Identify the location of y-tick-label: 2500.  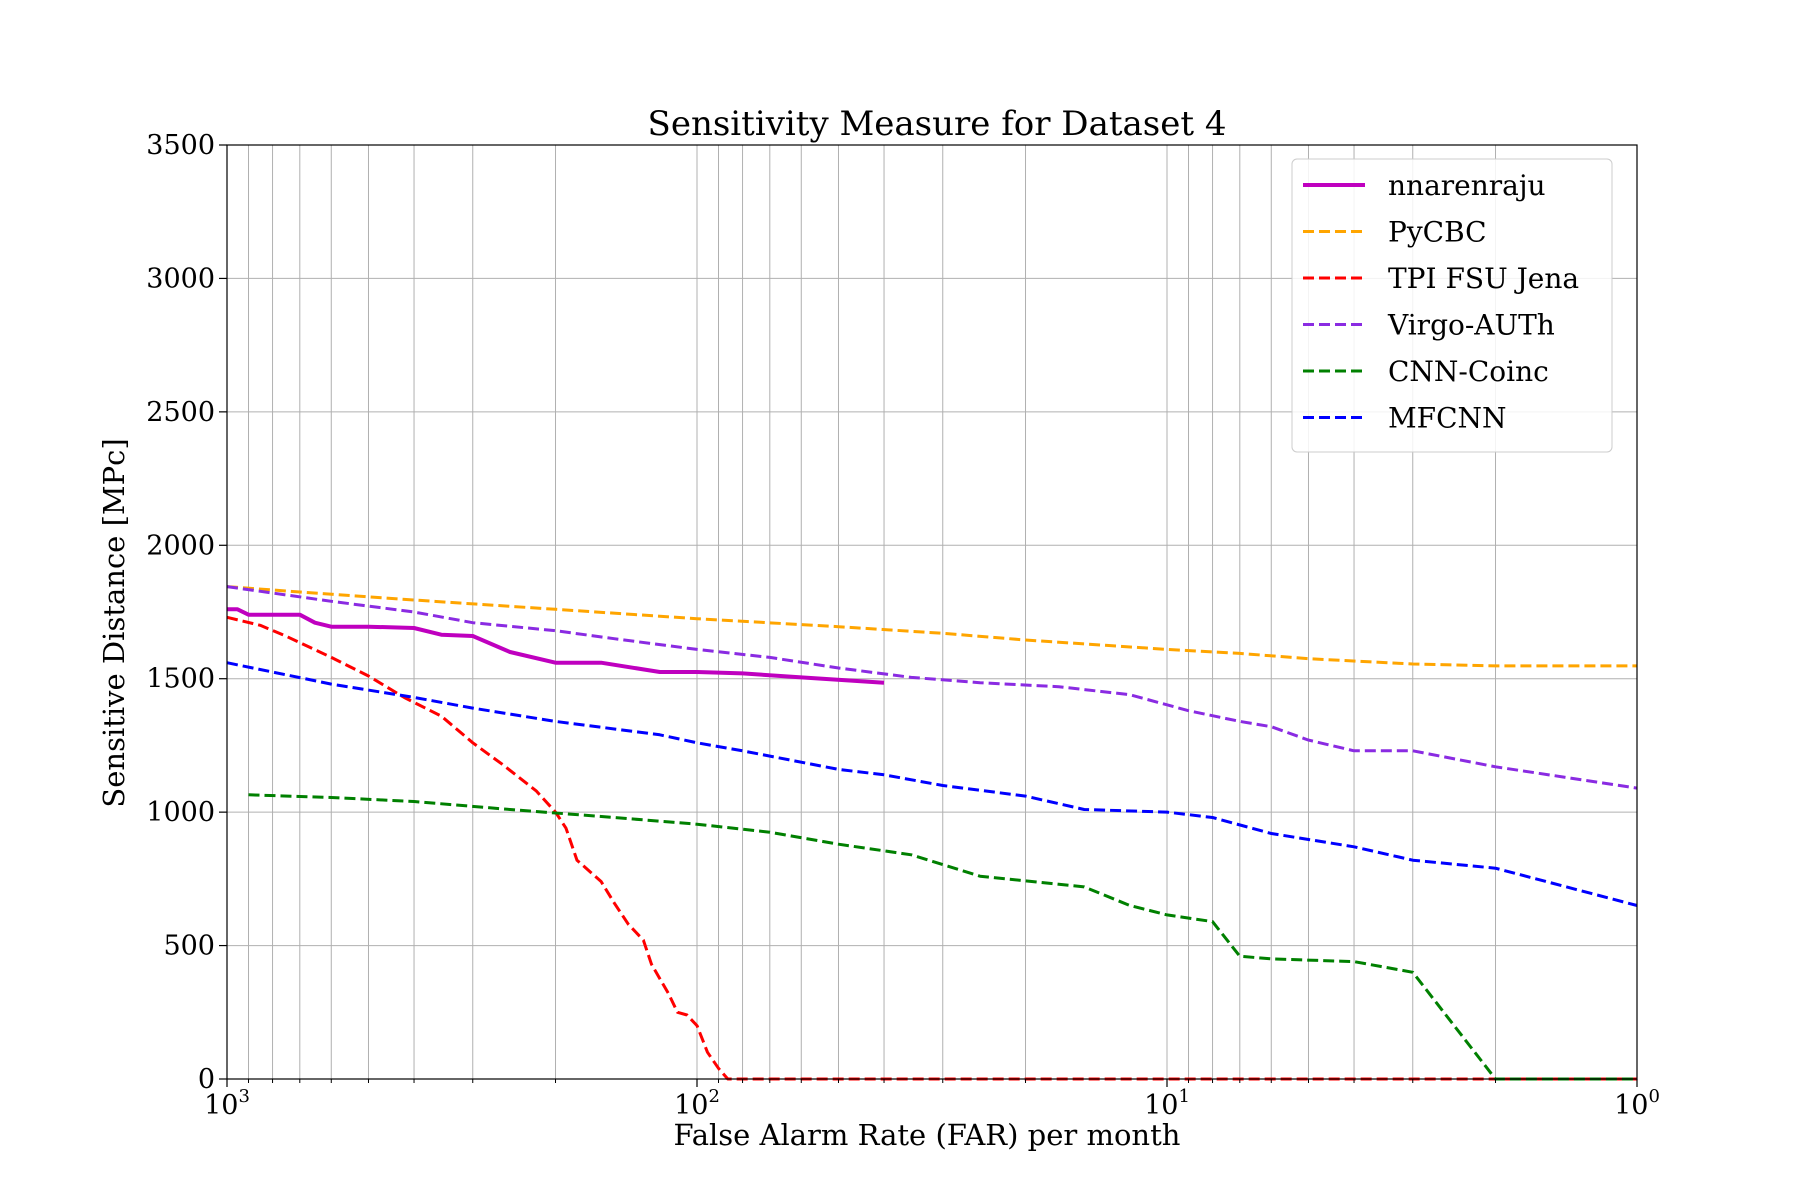
(180, 412).